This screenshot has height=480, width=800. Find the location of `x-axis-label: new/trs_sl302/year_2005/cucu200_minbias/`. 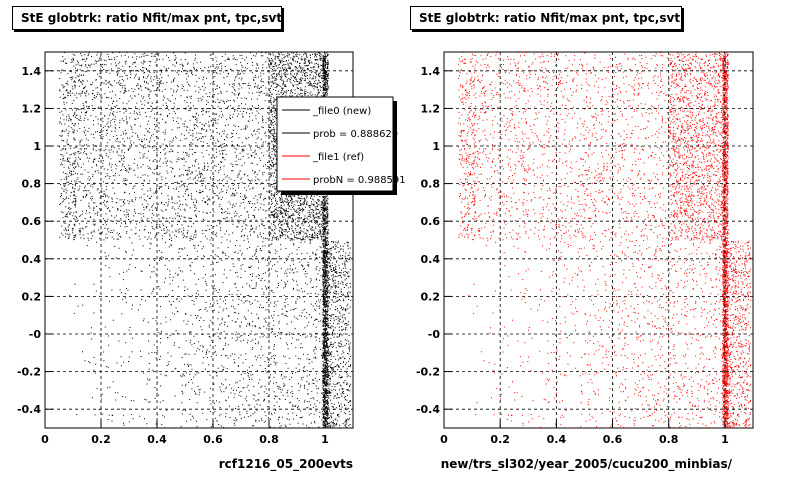

x-axis-label: new/trs_sl302/year_2005/cucu200_minbias/ is located at coordinates (587, 464).